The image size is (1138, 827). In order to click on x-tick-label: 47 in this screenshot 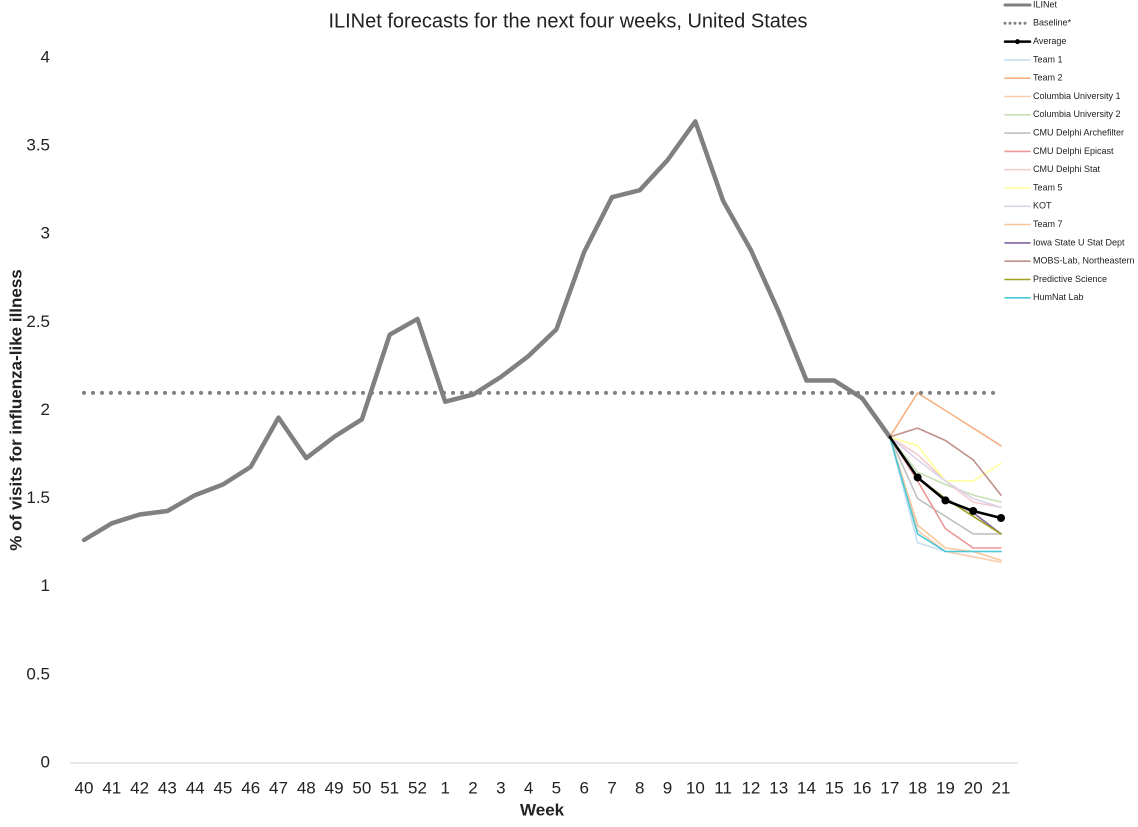, I will do `click(278, 787)`.